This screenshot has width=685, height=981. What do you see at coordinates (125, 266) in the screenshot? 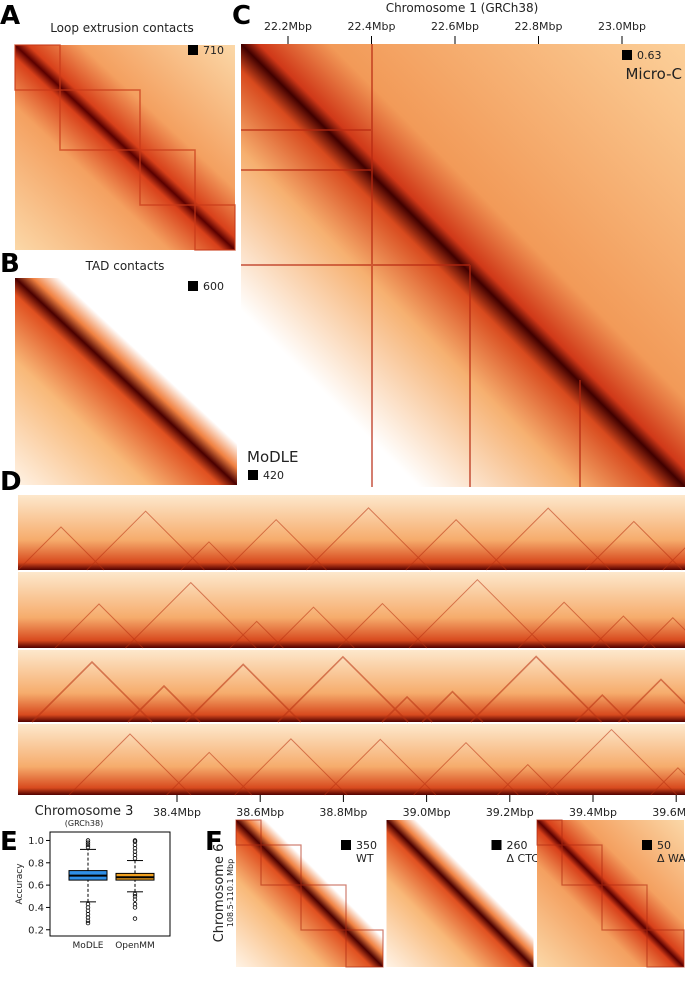
I see `panel-title: TAD contacts` at bounding box center [125, 266].